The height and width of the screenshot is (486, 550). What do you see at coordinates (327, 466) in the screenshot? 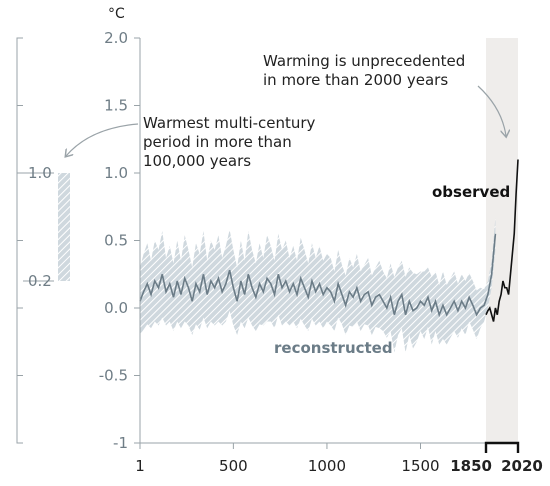
I see `x-tick-label: 1000` at bounding box center [327, 466].